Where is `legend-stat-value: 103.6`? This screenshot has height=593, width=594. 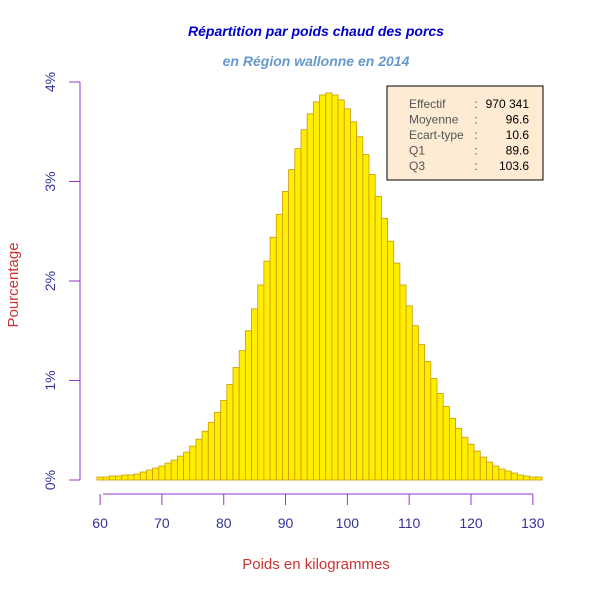
legend-stat-value: 103.6 is located at coordinates (514, 166).